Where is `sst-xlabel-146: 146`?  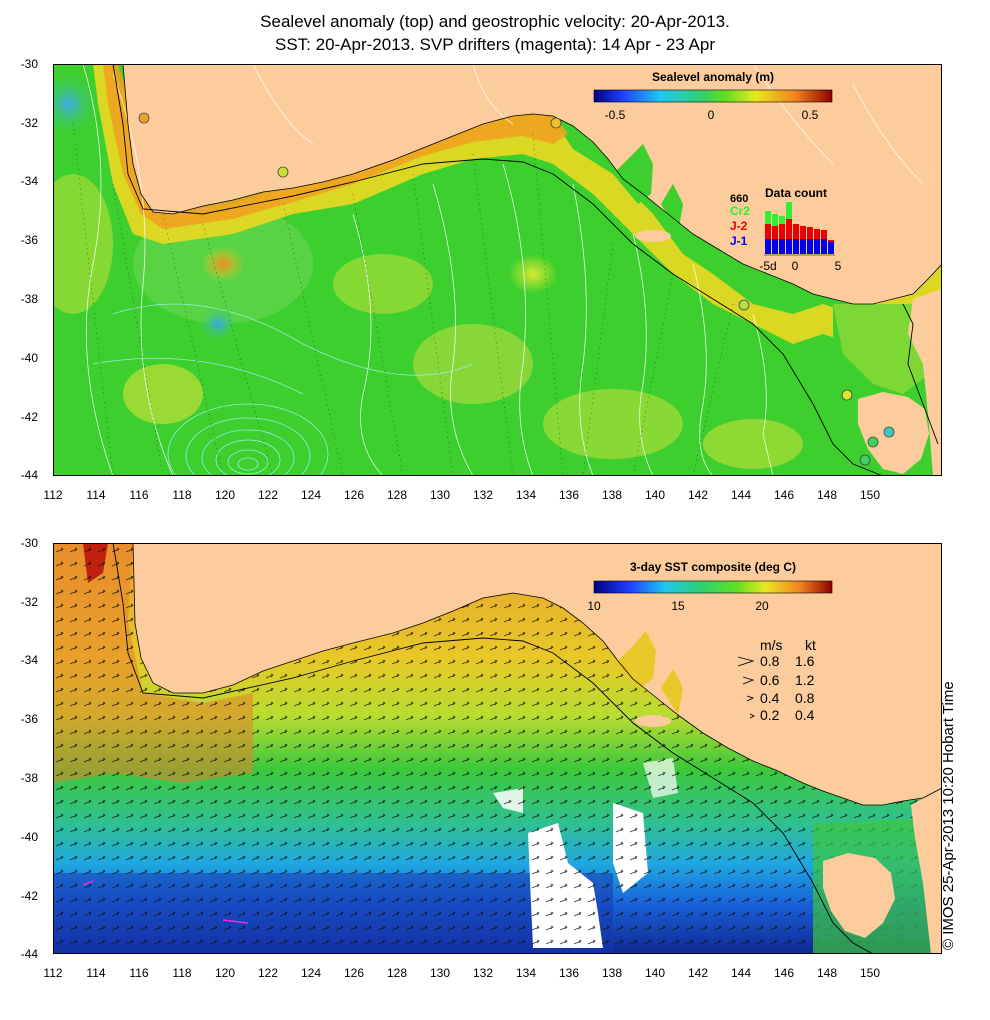 sst-xlabel-146: 146 is located at coordinates (784, 973).